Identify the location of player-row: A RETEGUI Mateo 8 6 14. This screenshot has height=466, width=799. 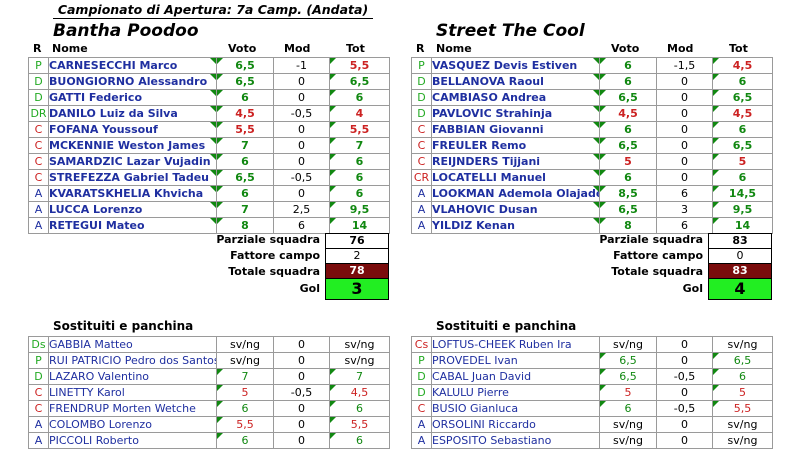
(209, 225).